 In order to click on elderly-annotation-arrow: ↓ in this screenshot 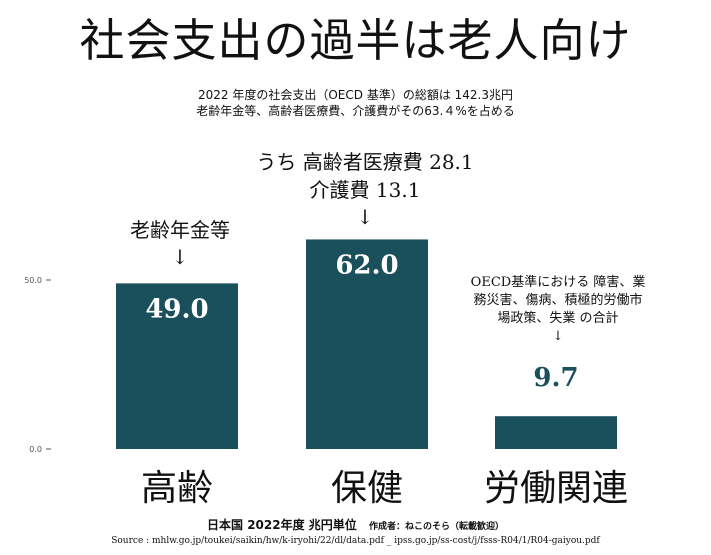, I will do `click(180, 257)`.